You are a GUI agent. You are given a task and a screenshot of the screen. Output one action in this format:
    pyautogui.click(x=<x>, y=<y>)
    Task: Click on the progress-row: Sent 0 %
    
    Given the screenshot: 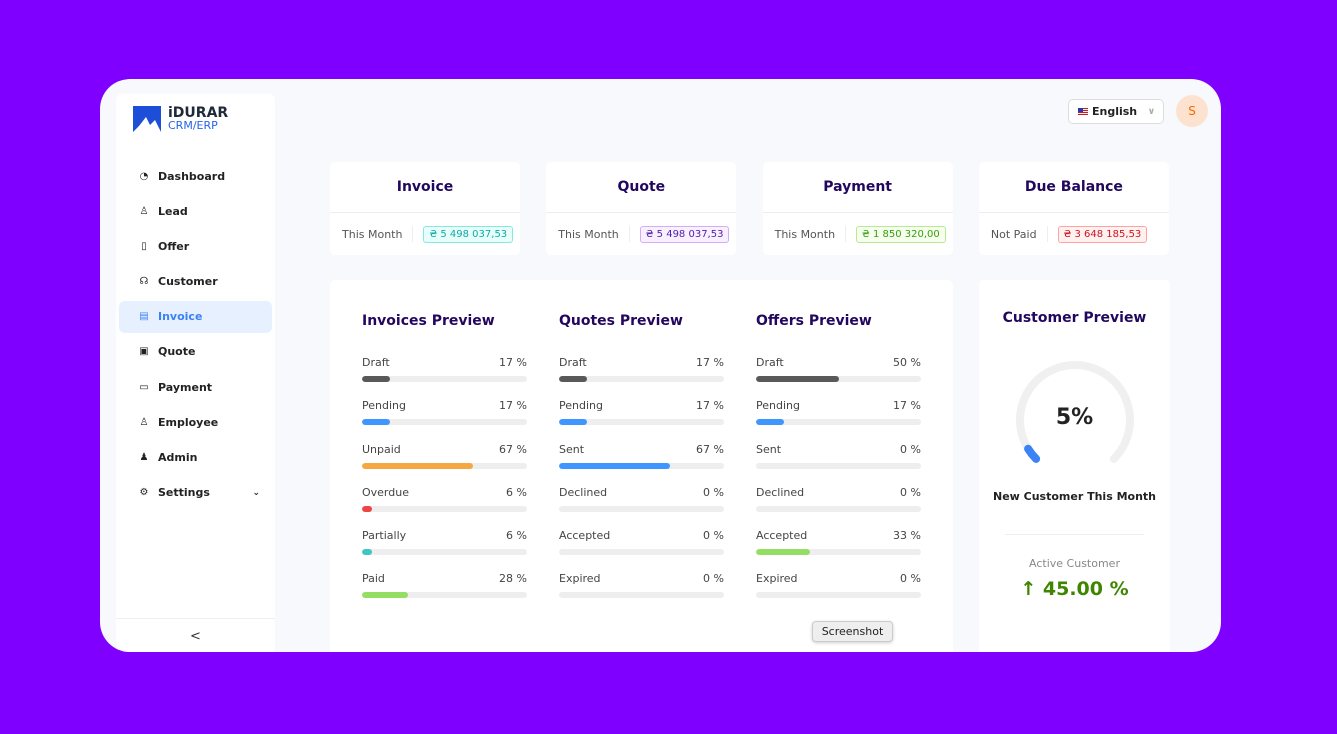 What is the action you would take?
    pyautogui.click(x=838, y=464)
    